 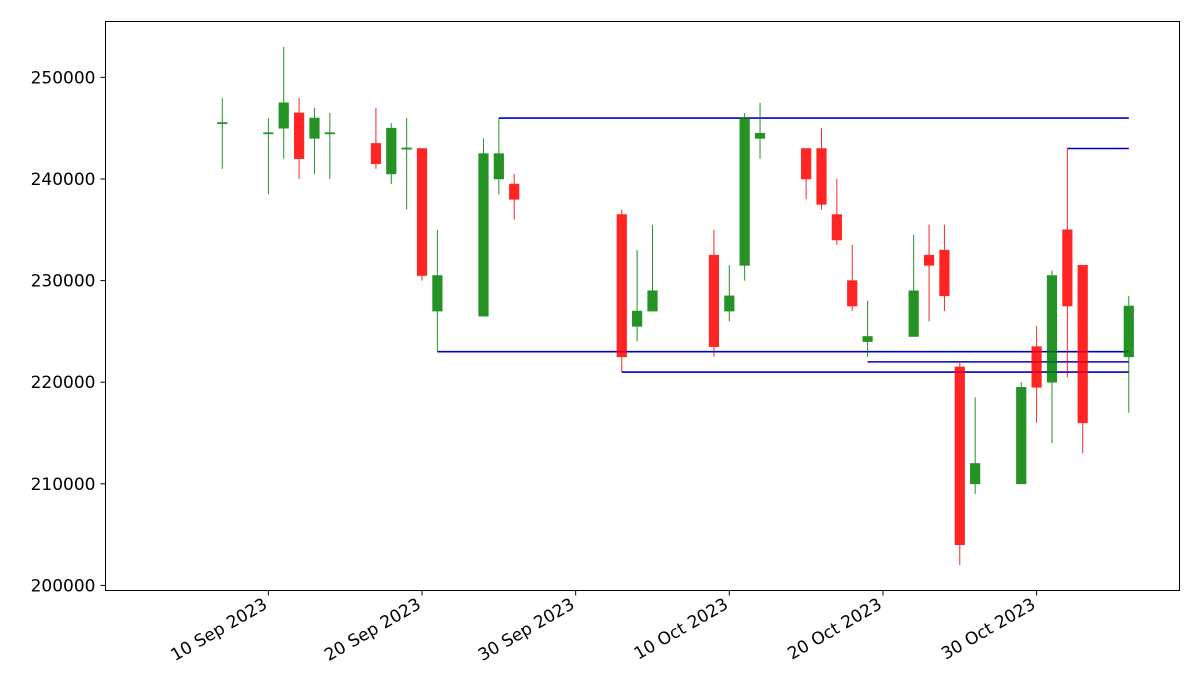 What do you see at coordinates (526, 630) in the screenshot?
I see `x-tick-label: 30 Sep 2023` at bounding box center [526, 630].